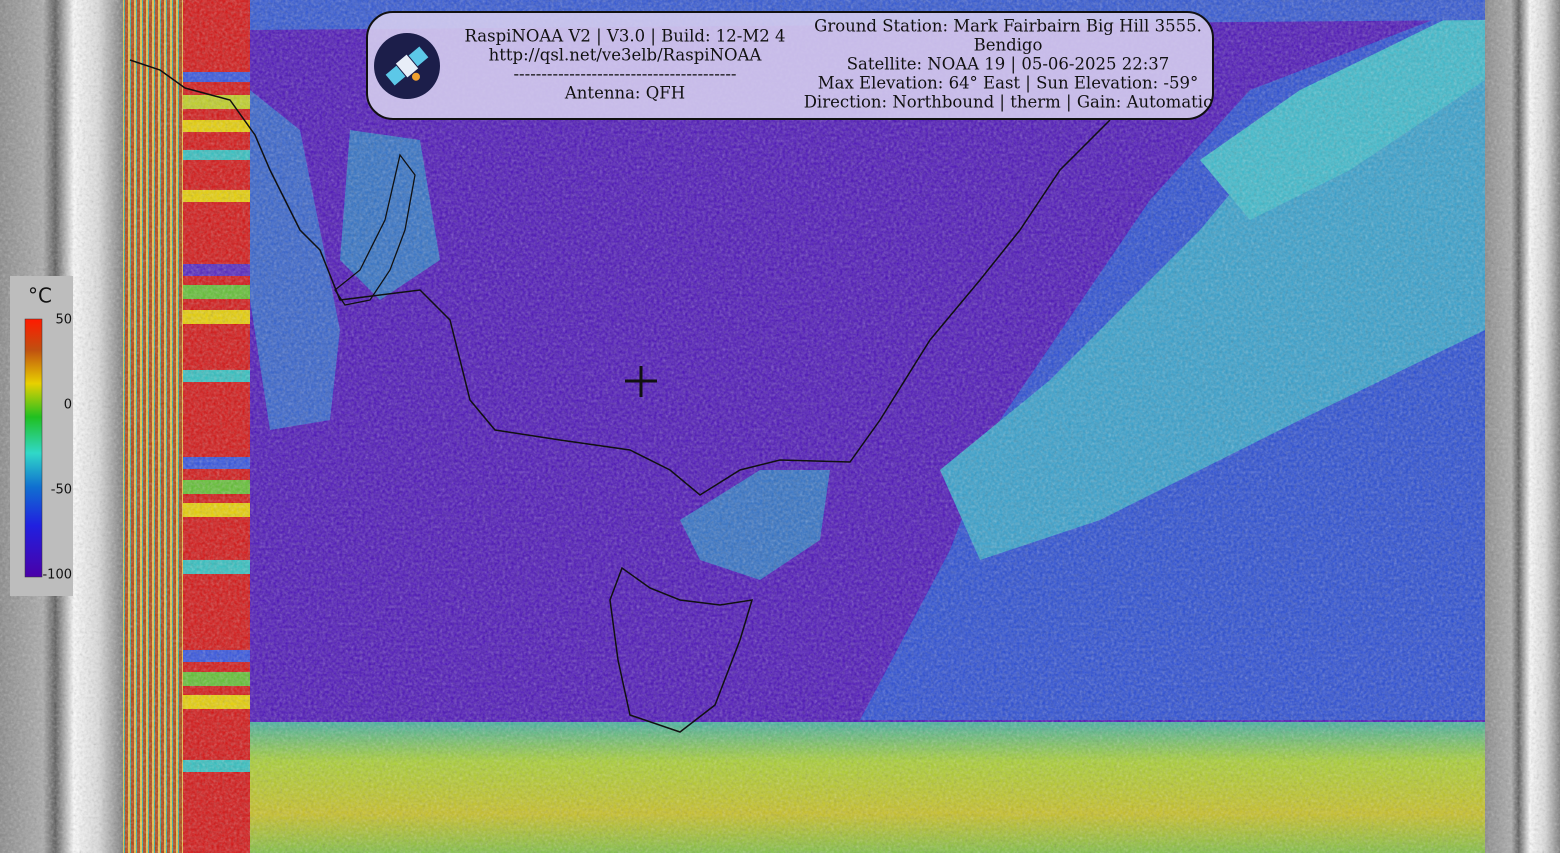 This screenshot has height=853, width=1560. I want to click on legend: °C 50 0 -50 -100, so click(41, 436).